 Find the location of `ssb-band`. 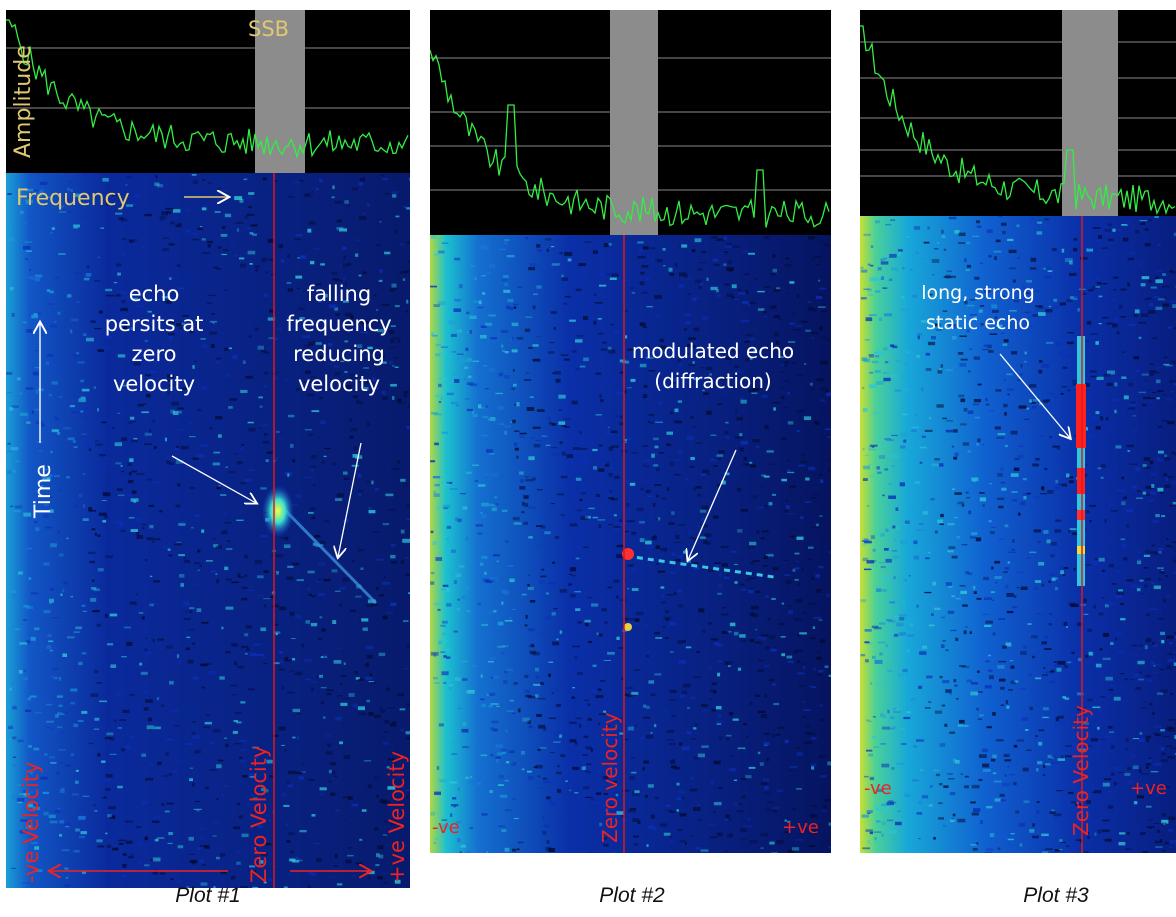

ssb-band is located at coordinates (280, 91).